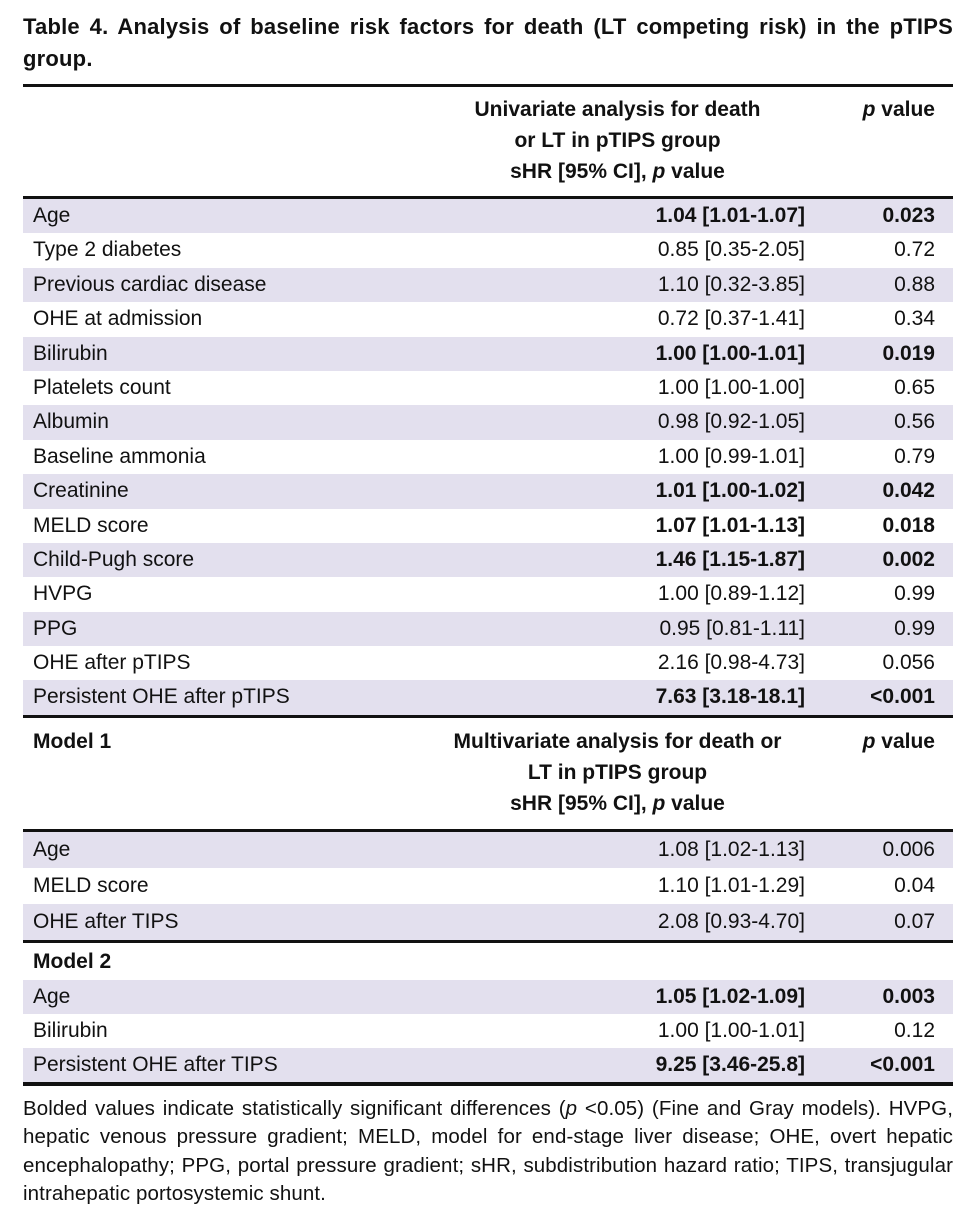 Image resolution: width=960 pixels, height=1222 pixels. Describe the element at coordinates (731, 663) in the screenshot. I see `shr-ci-value: 2.16 [0.98-4.73]` at that location.